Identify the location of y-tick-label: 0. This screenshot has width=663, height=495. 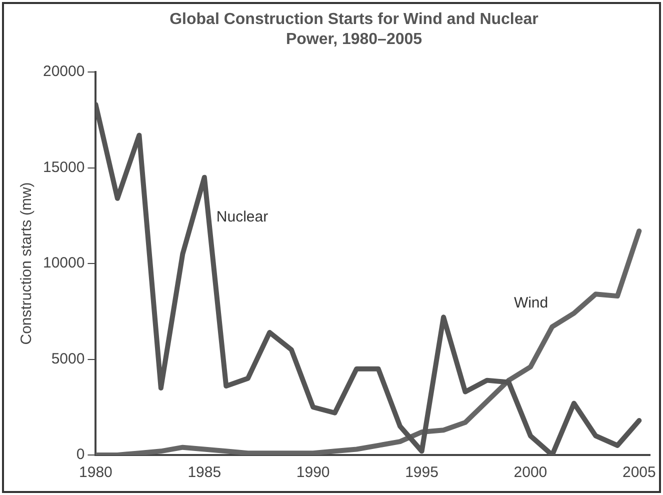
(80, 455).